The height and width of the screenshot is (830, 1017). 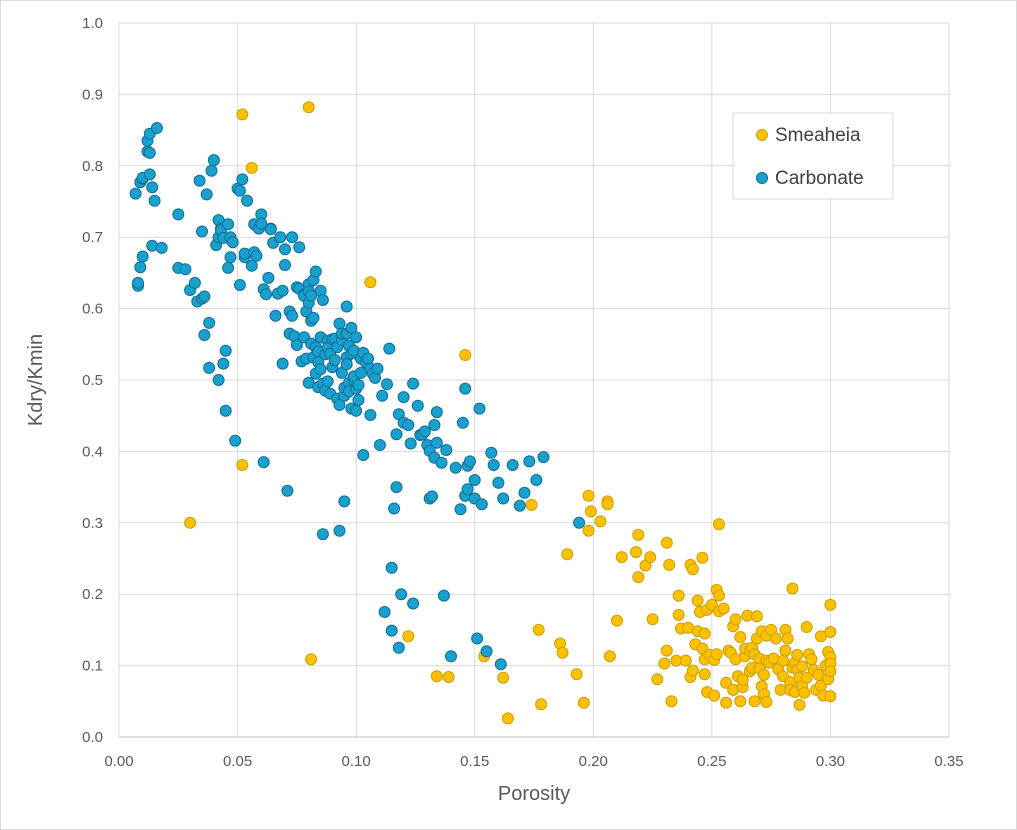 I want to click on legend-box, so click(x=813, y=156).